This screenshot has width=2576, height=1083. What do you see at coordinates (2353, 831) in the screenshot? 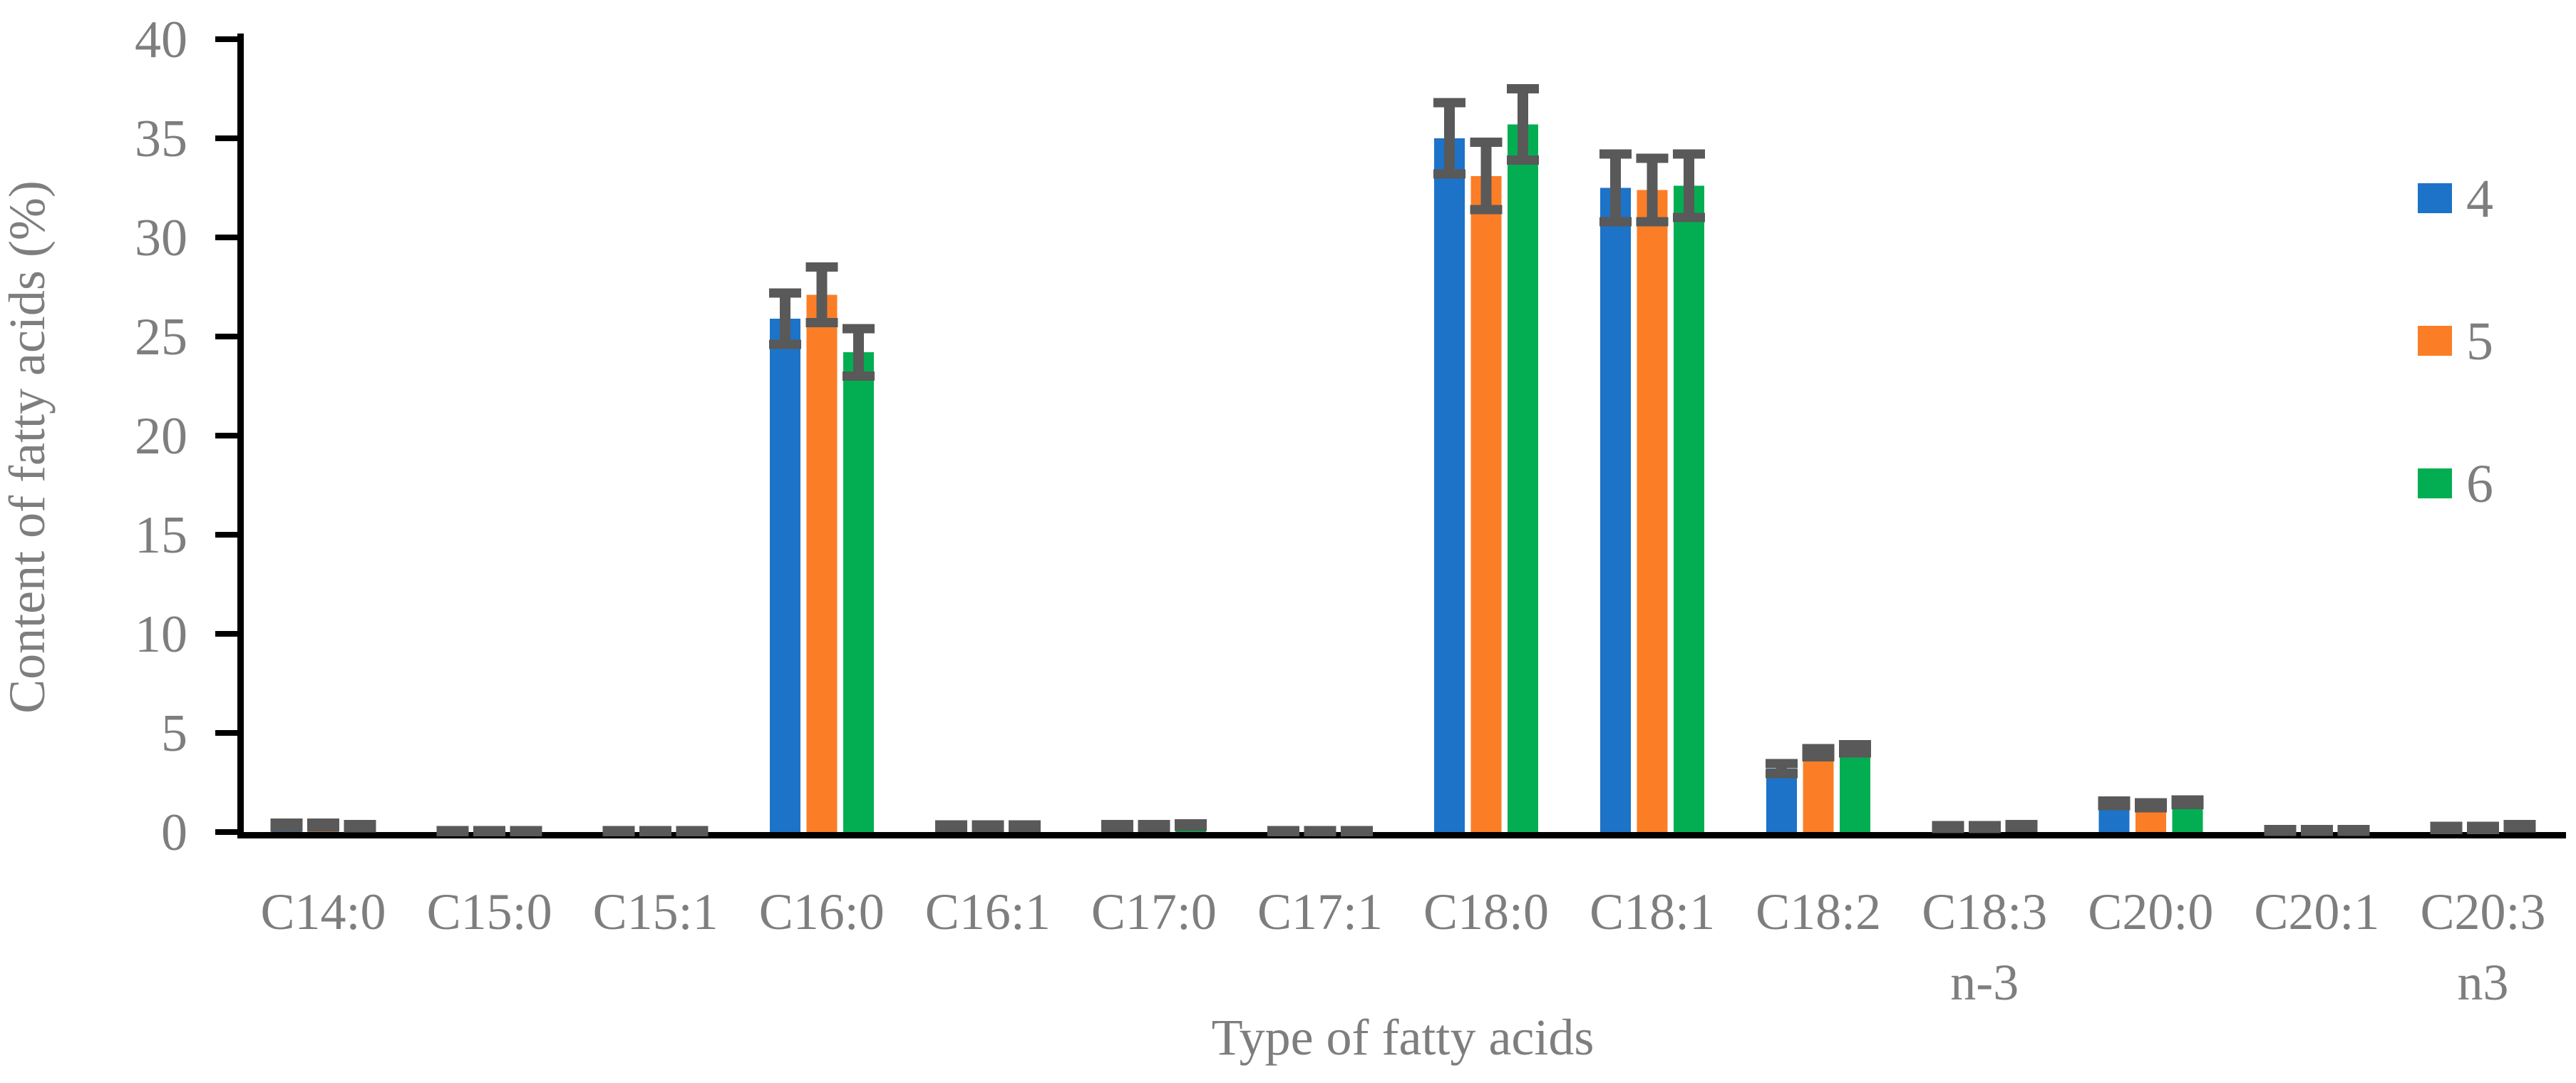
I see `error-cap-bottom-6-C20:1` at bounding box center [2353, 831].